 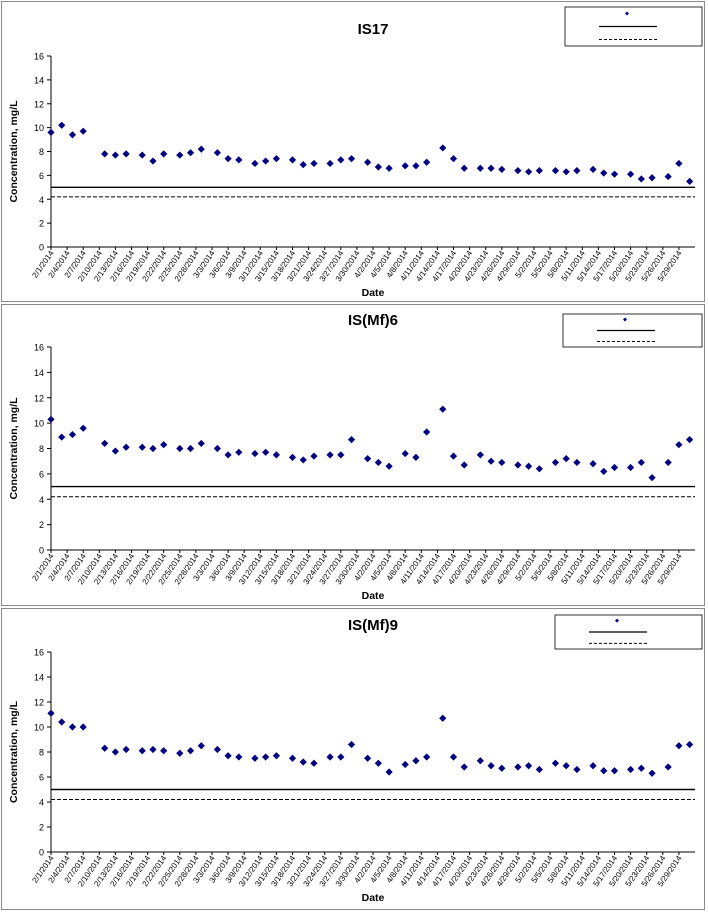 I want to click on chart-1-y-tick-label-7: 14, so click(x=39, y=373).